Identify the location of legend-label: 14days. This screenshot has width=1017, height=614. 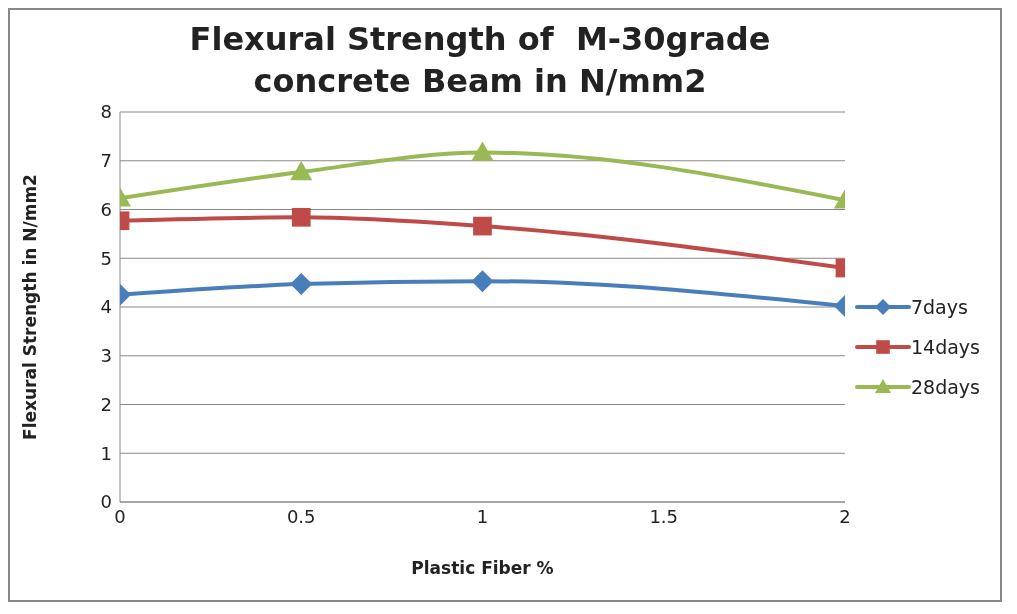
(945, 347).